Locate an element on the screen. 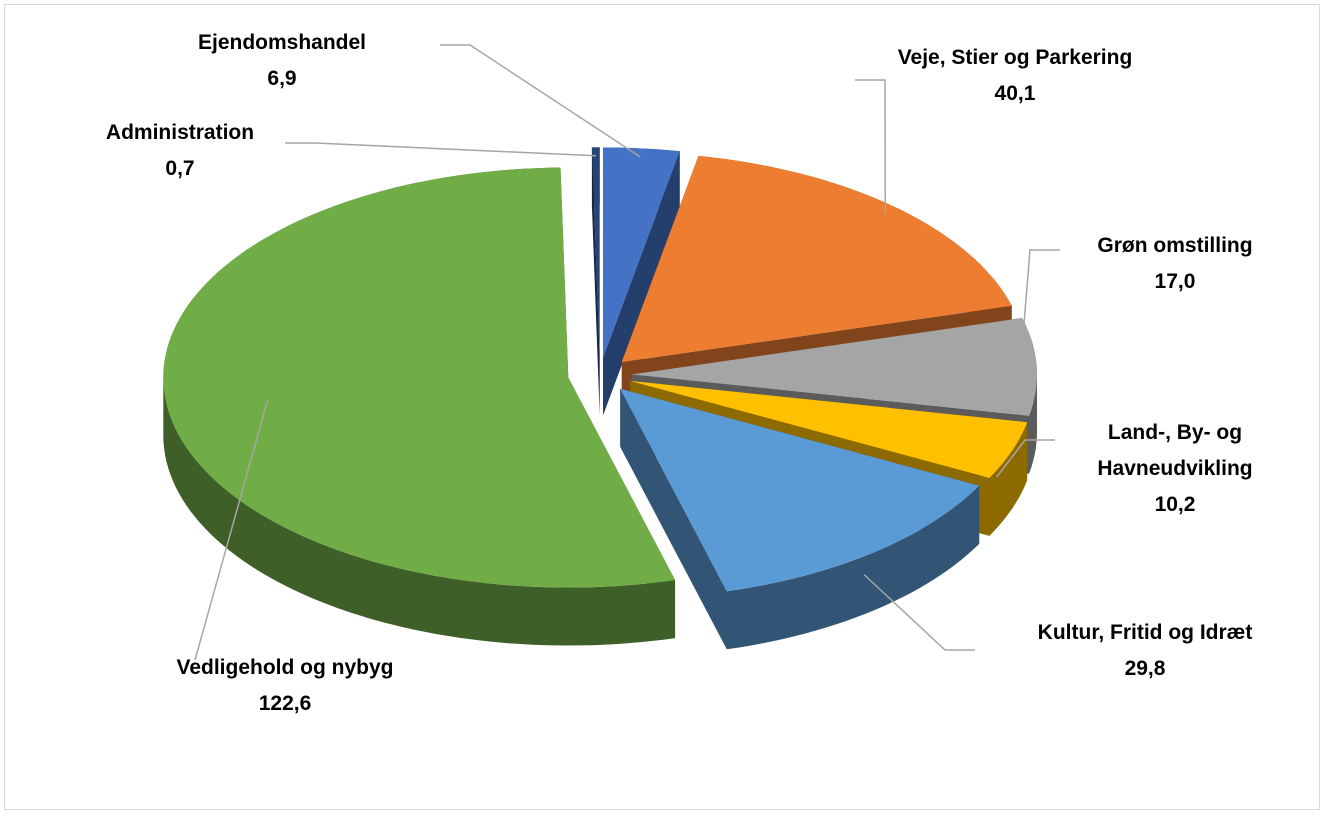  label-name: Veje, Stier og Parkering is located at coordinates (1015, 57).